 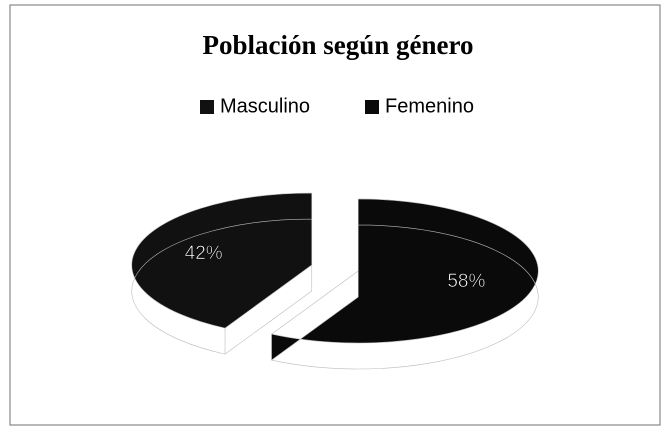 What do you see at coordinates (204, 253) in the screenshot?
I see `data-label: 42%` at bounding box center [204, 253].